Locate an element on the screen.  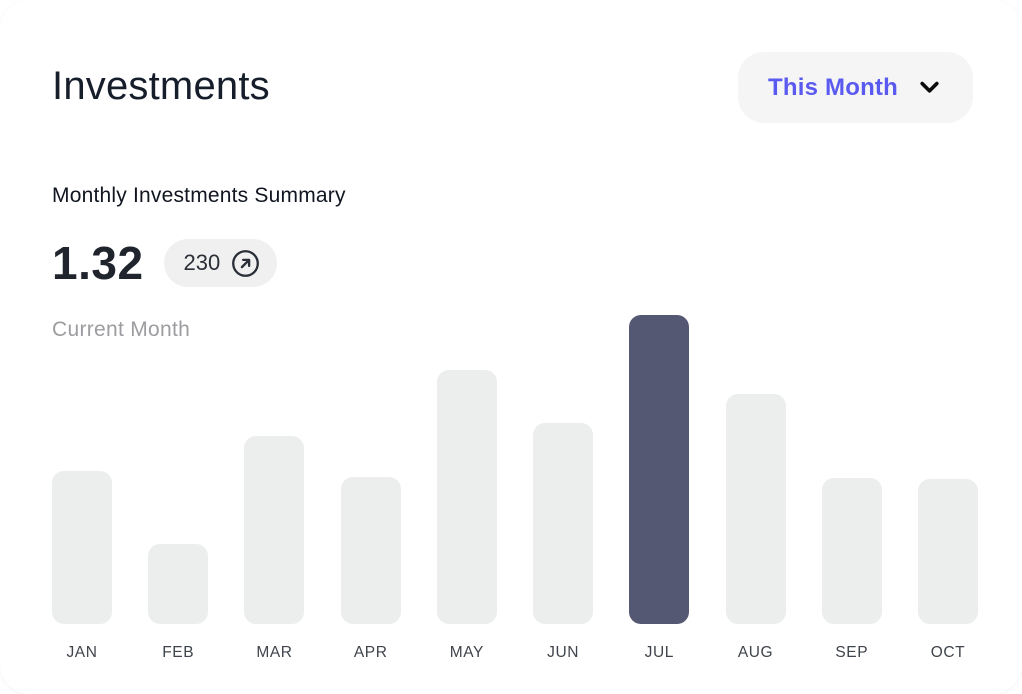
bar-jul is located at coordinates (659, 469).